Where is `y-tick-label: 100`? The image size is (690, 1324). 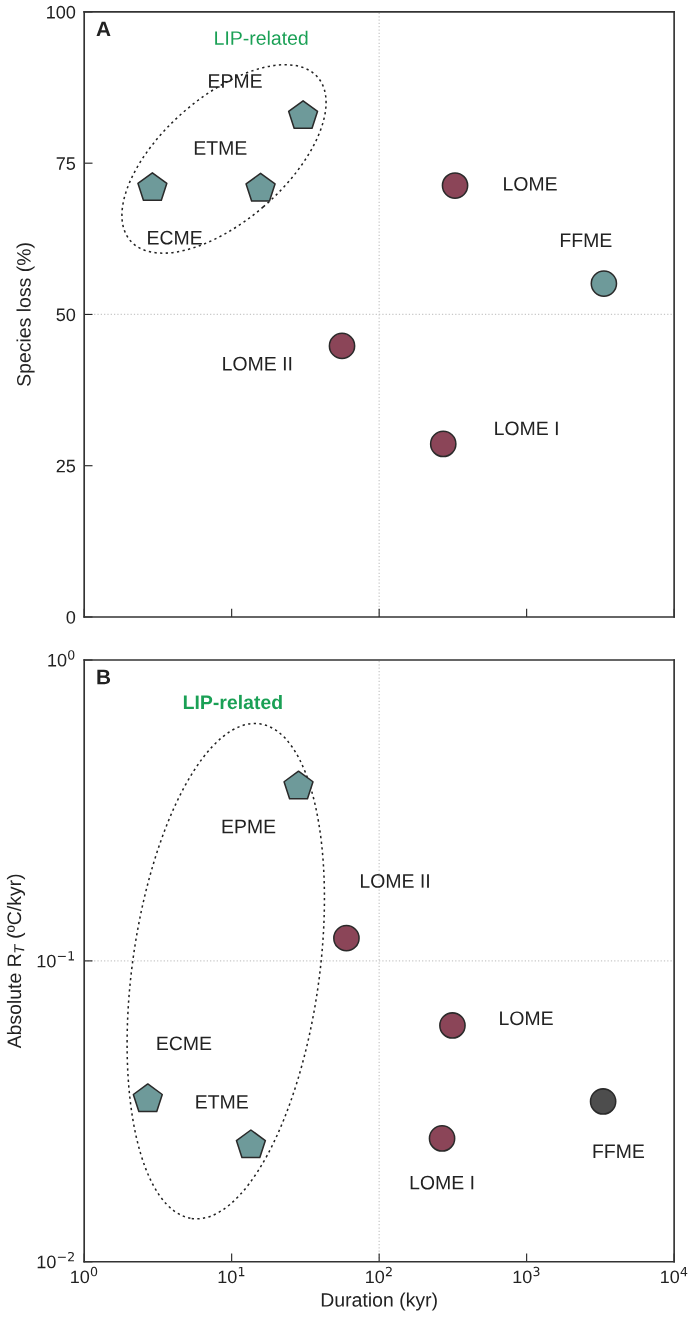 y-tick-label: 100 is located at coordinates (61, 12).